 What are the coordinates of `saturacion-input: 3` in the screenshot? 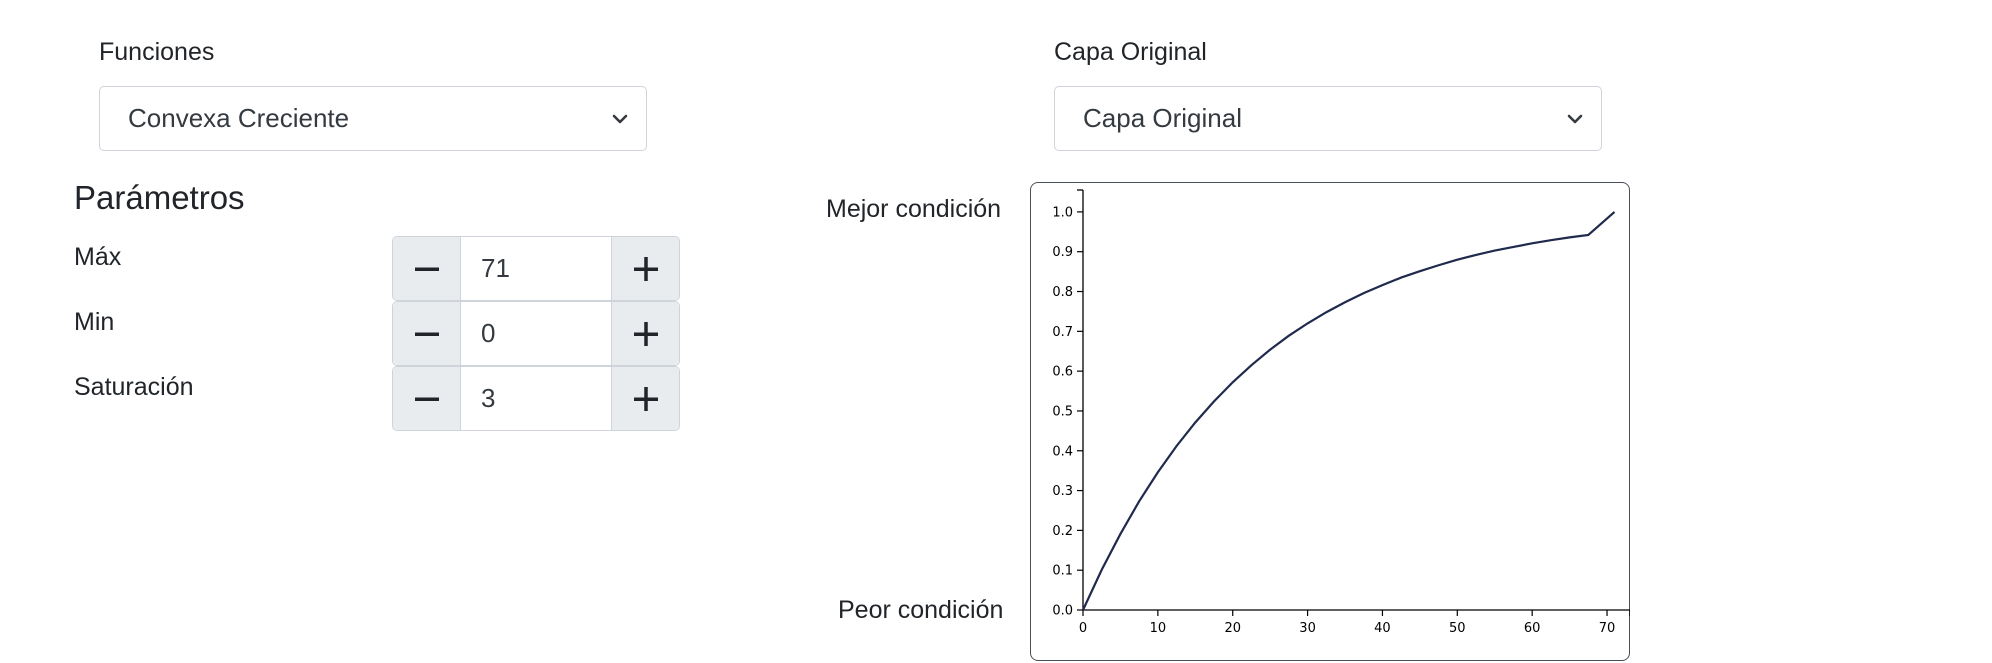 It's located at (536, 398).